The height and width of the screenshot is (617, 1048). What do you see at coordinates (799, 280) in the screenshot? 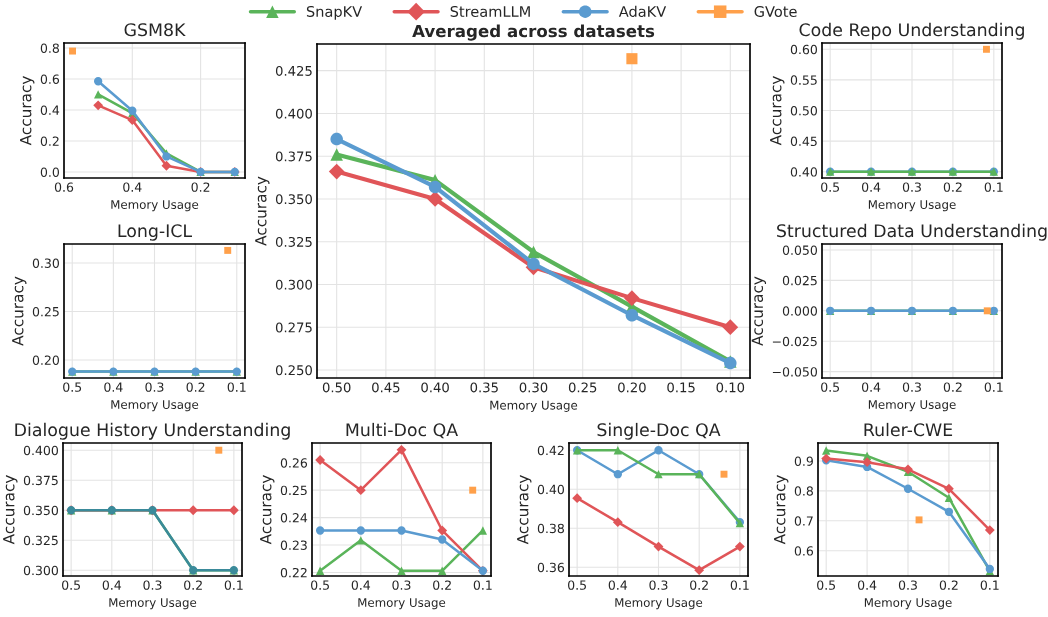
I see `y-tick-label: 0.025` at bounding box center [799, 280].